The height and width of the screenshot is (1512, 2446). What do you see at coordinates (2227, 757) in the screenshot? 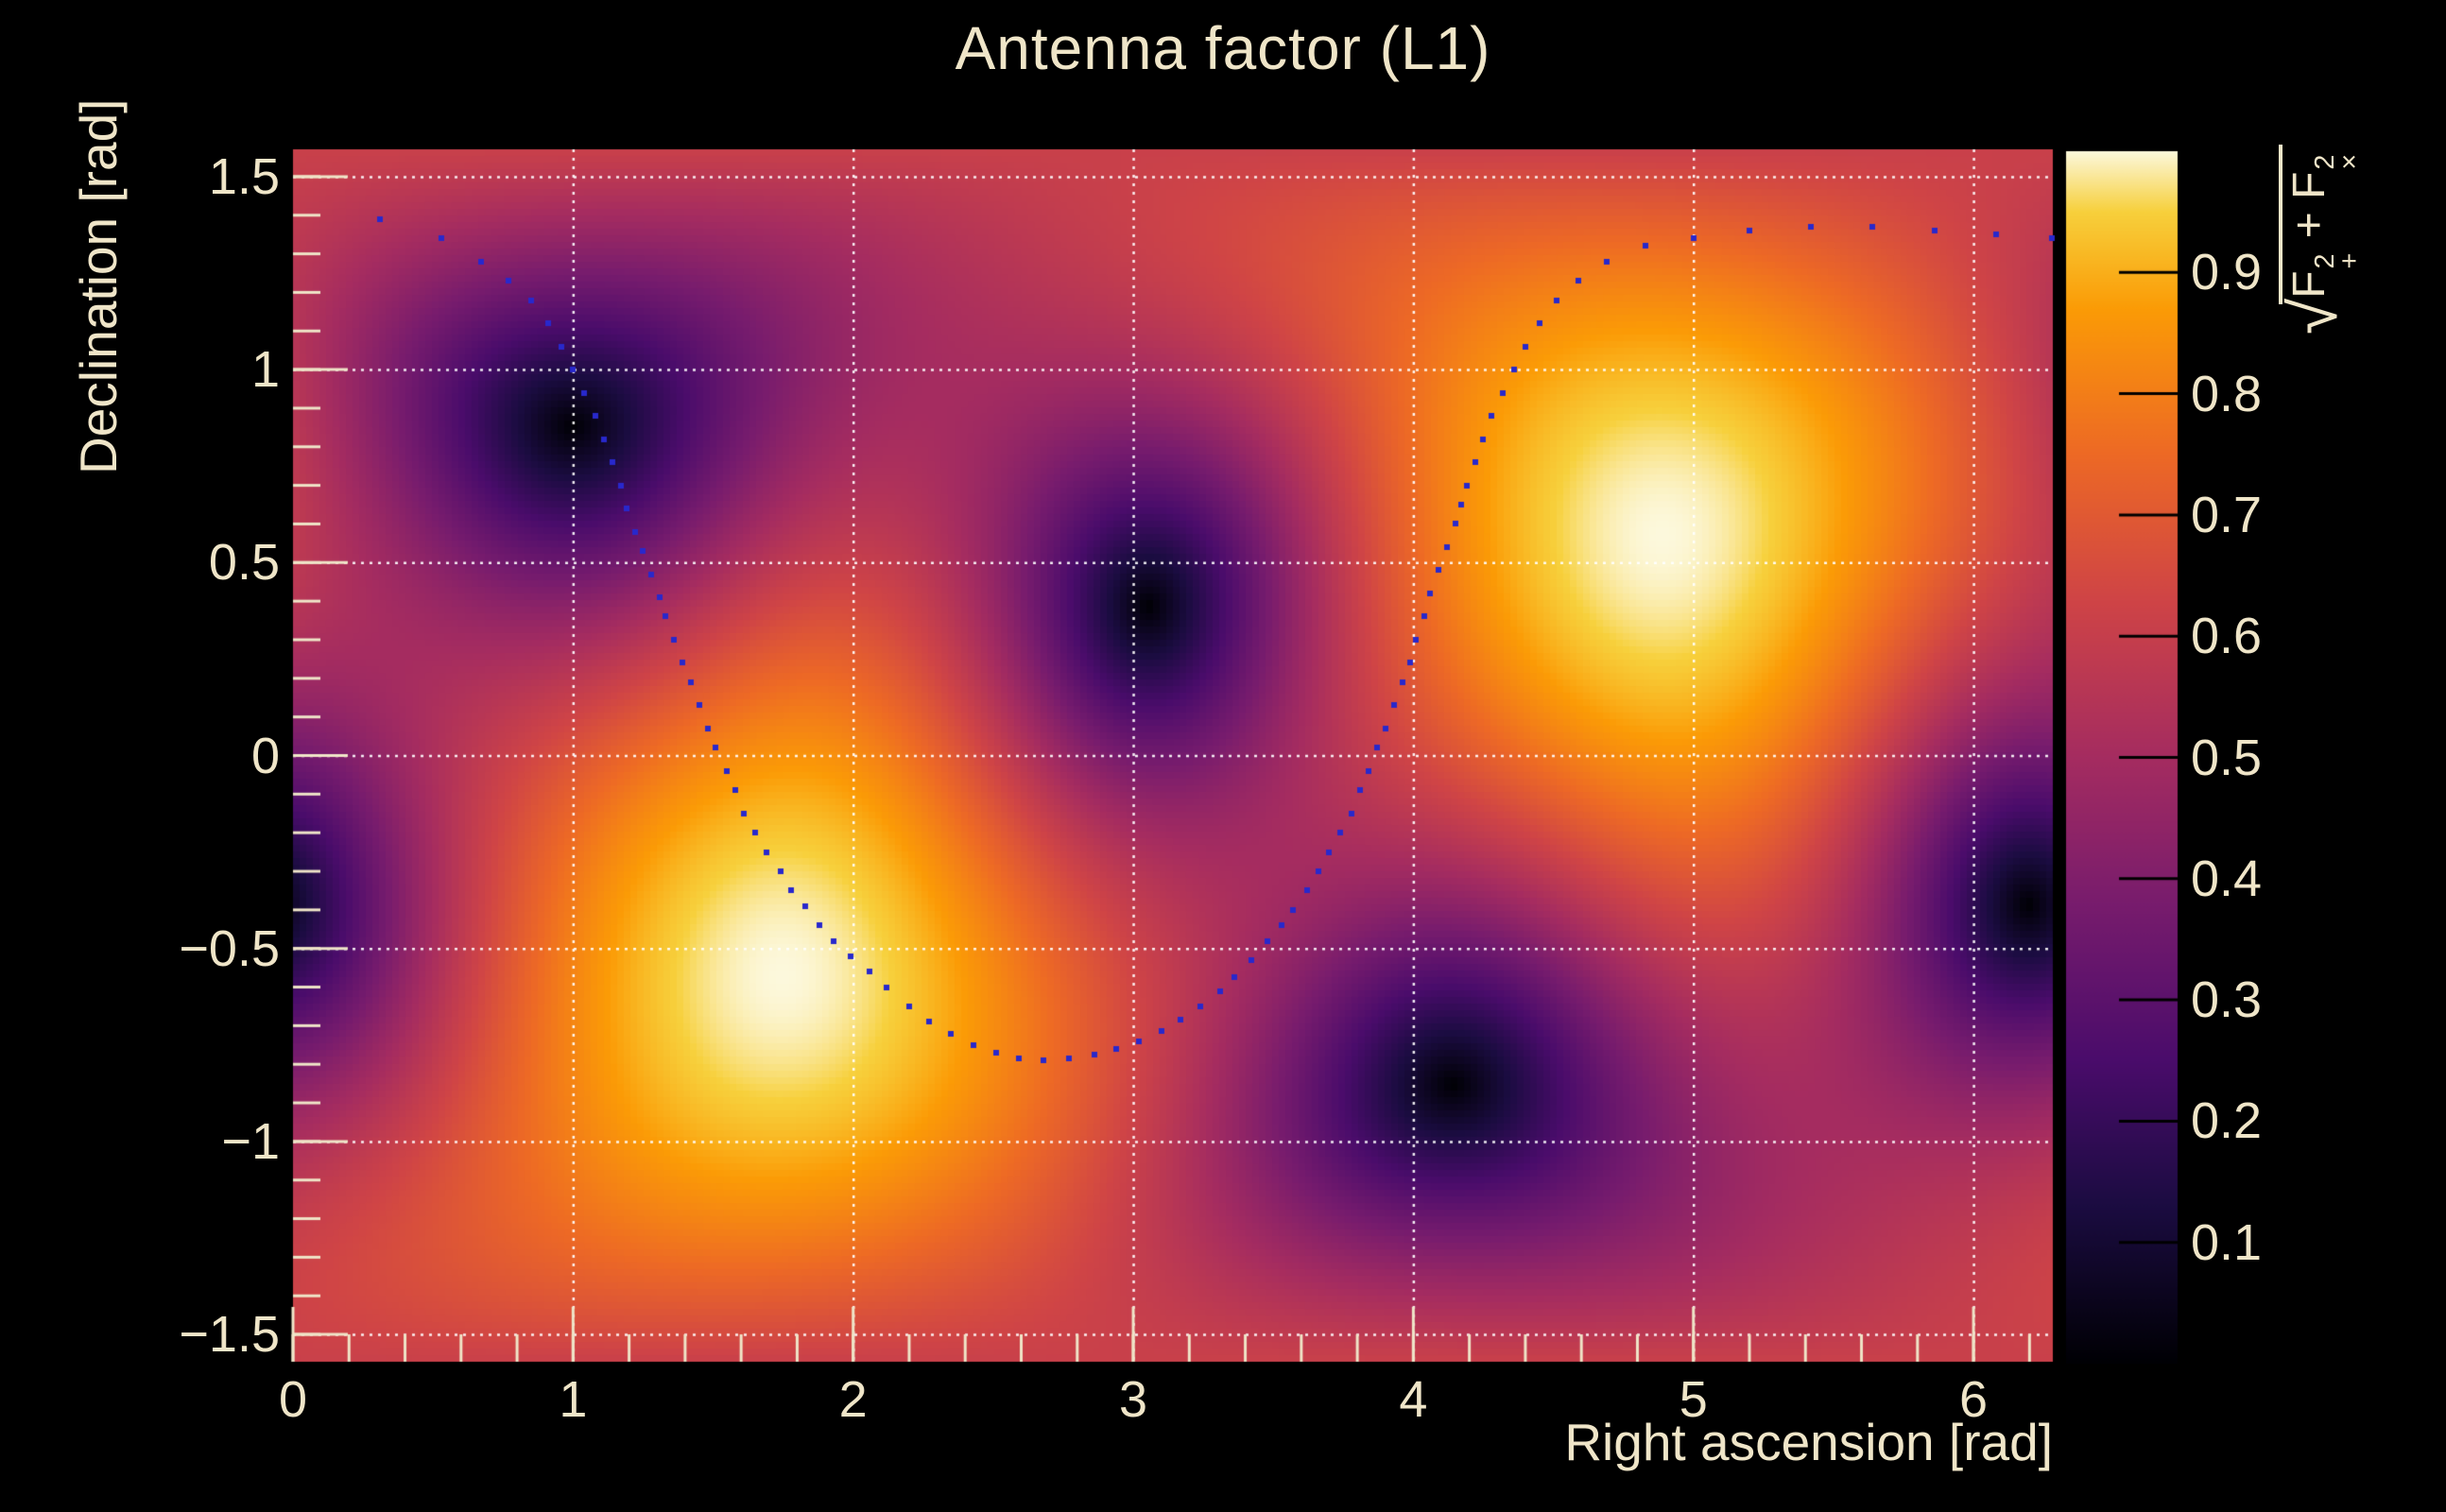
I see `colorbar-tick-label: 0.5` at bounding box center [2227, 757].